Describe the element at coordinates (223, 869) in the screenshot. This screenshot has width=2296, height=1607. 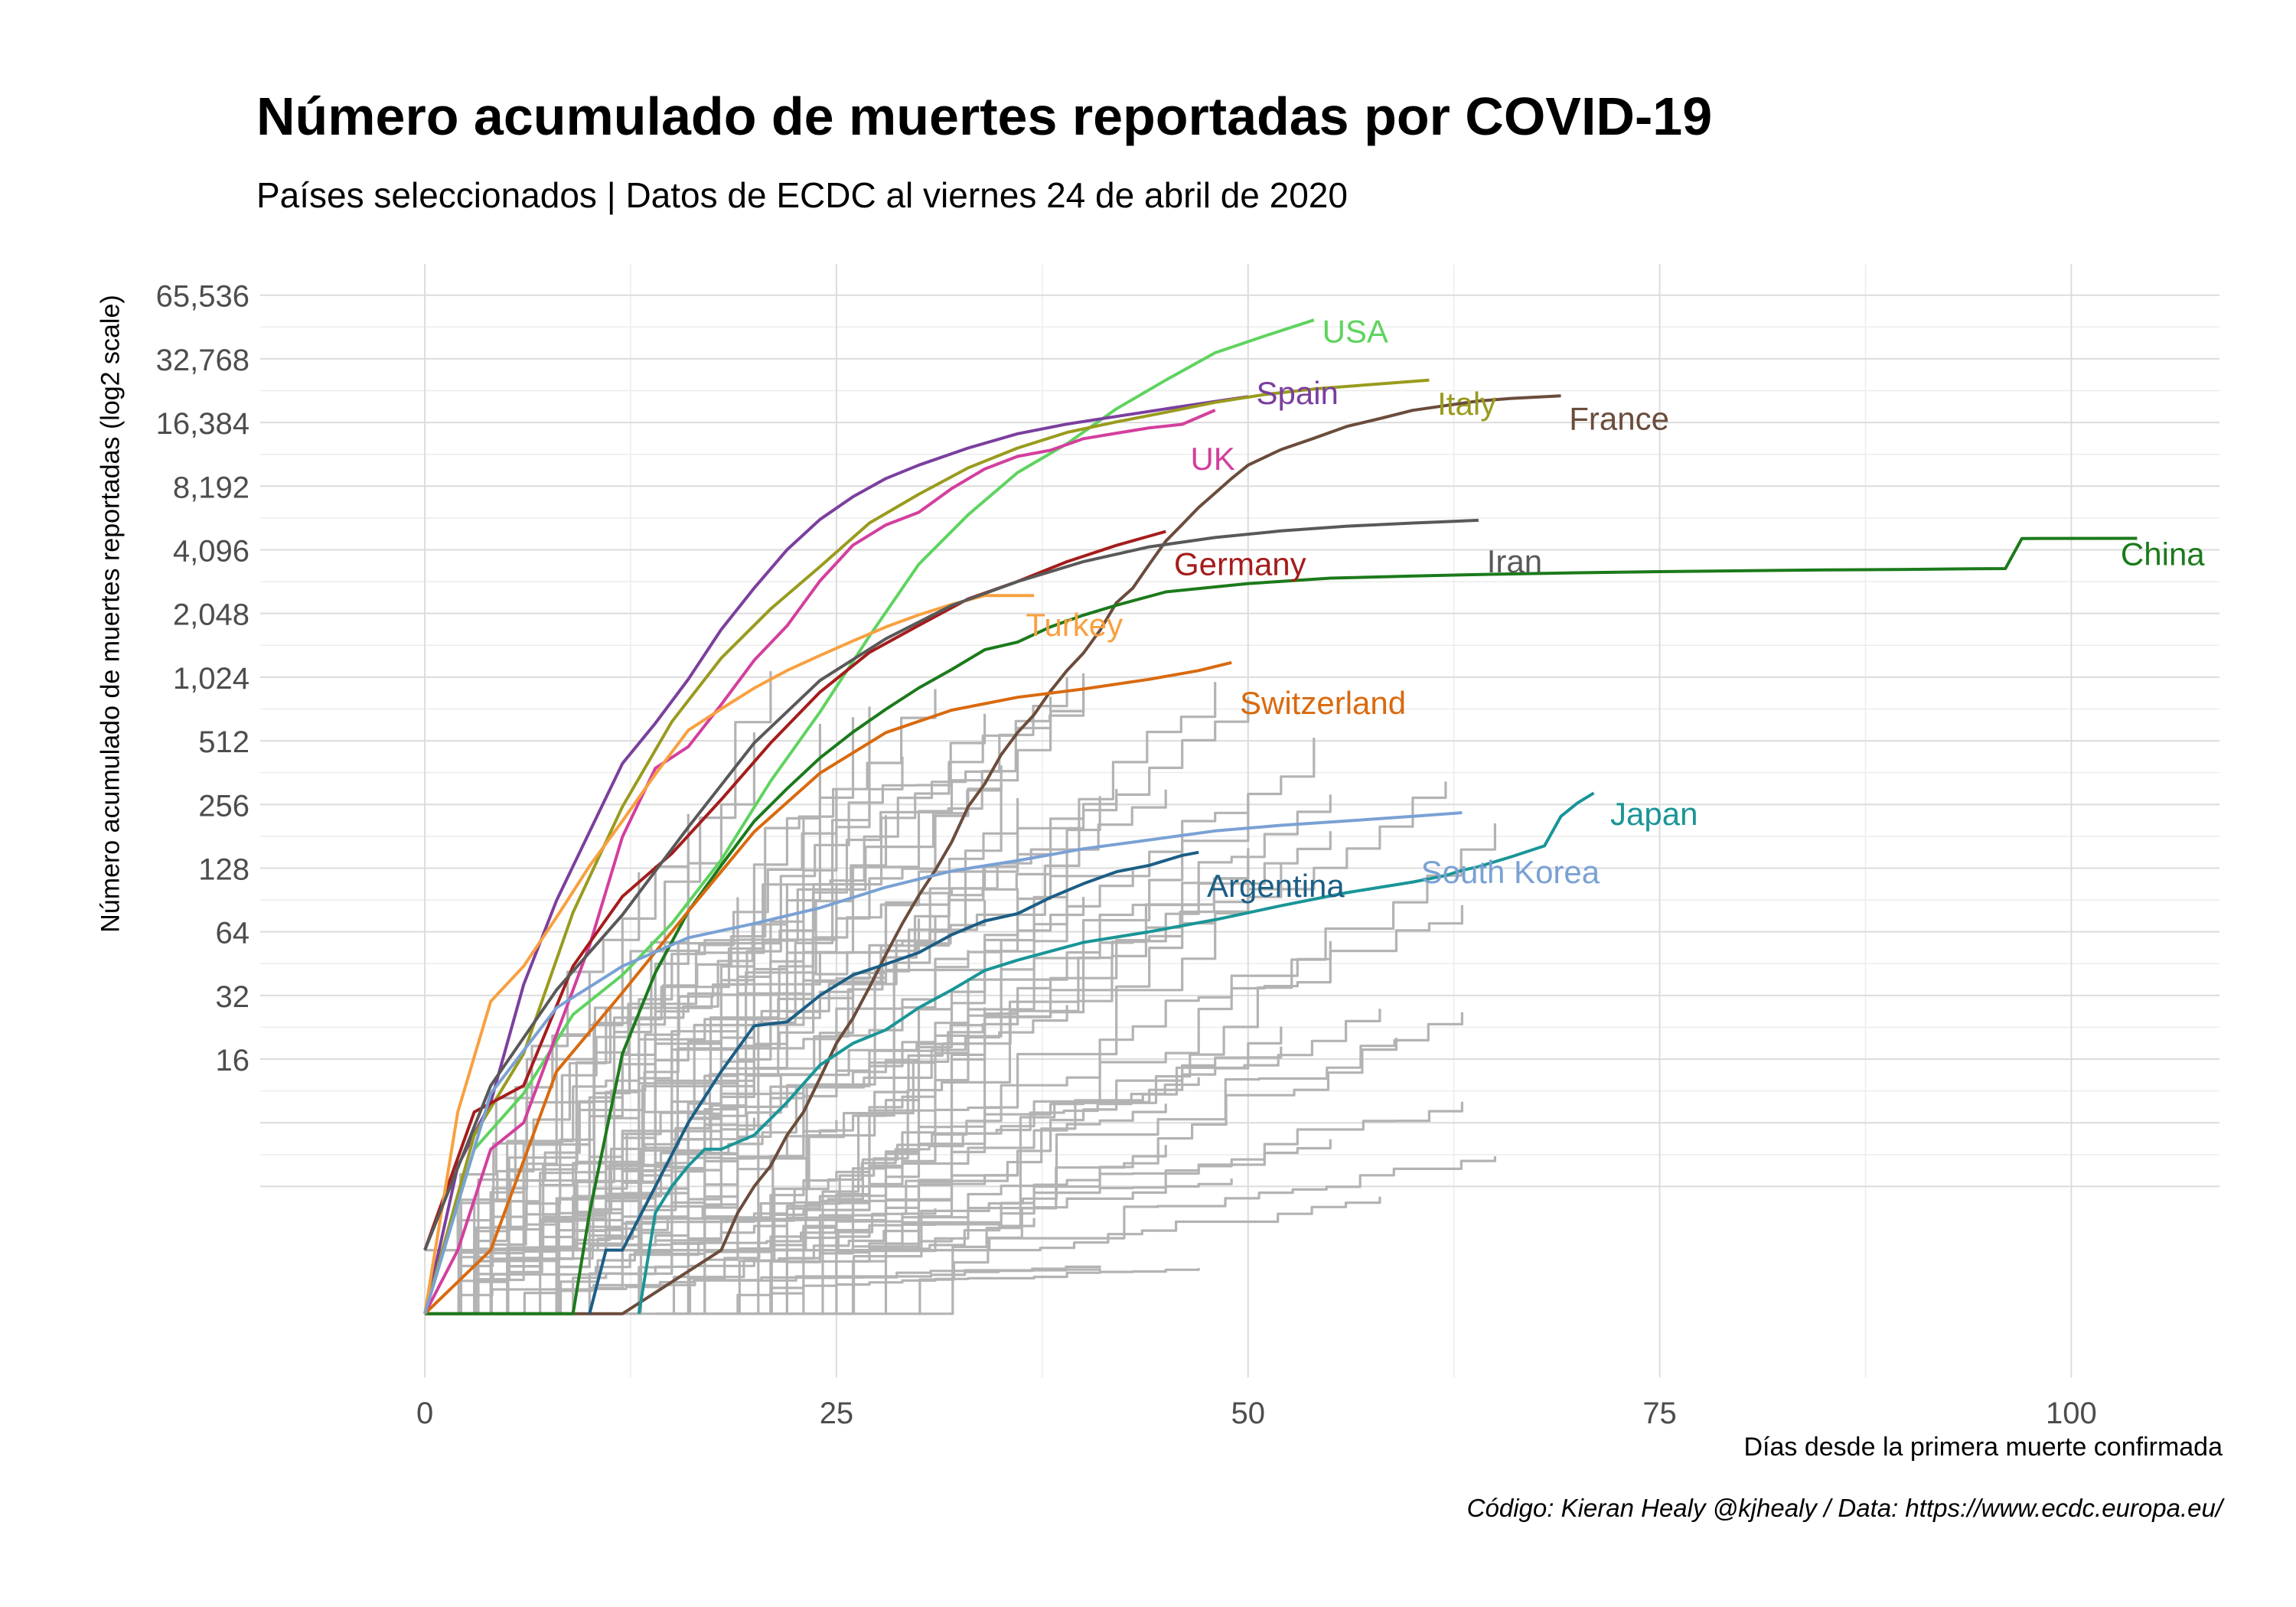
I see `y-tick-label: 128` at that location.